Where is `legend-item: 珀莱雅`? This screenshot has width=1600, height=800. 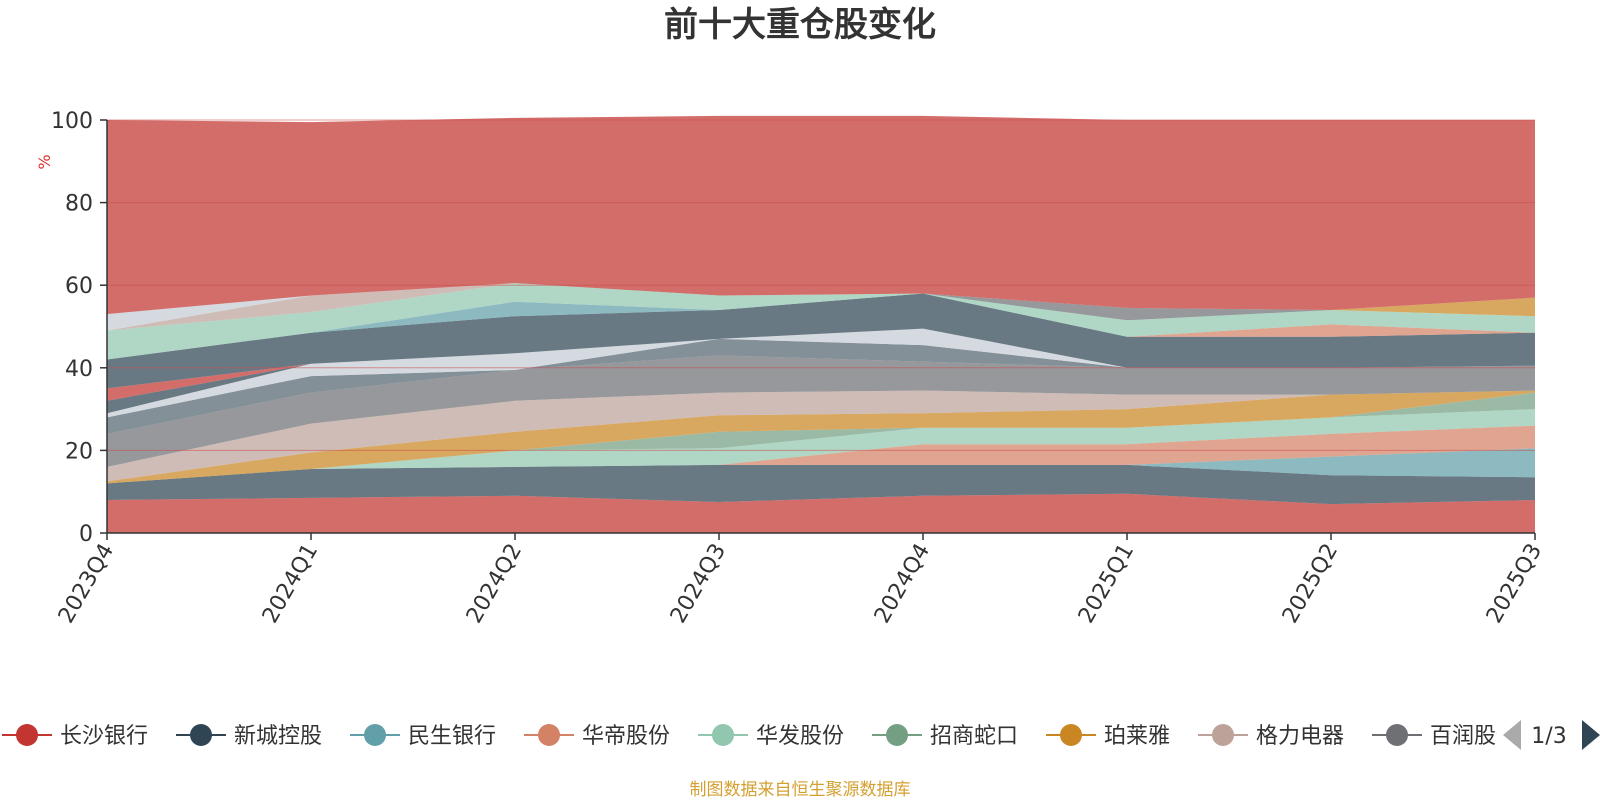
legend-item: 珀莱雅 is located at coordinates (1108, 736).